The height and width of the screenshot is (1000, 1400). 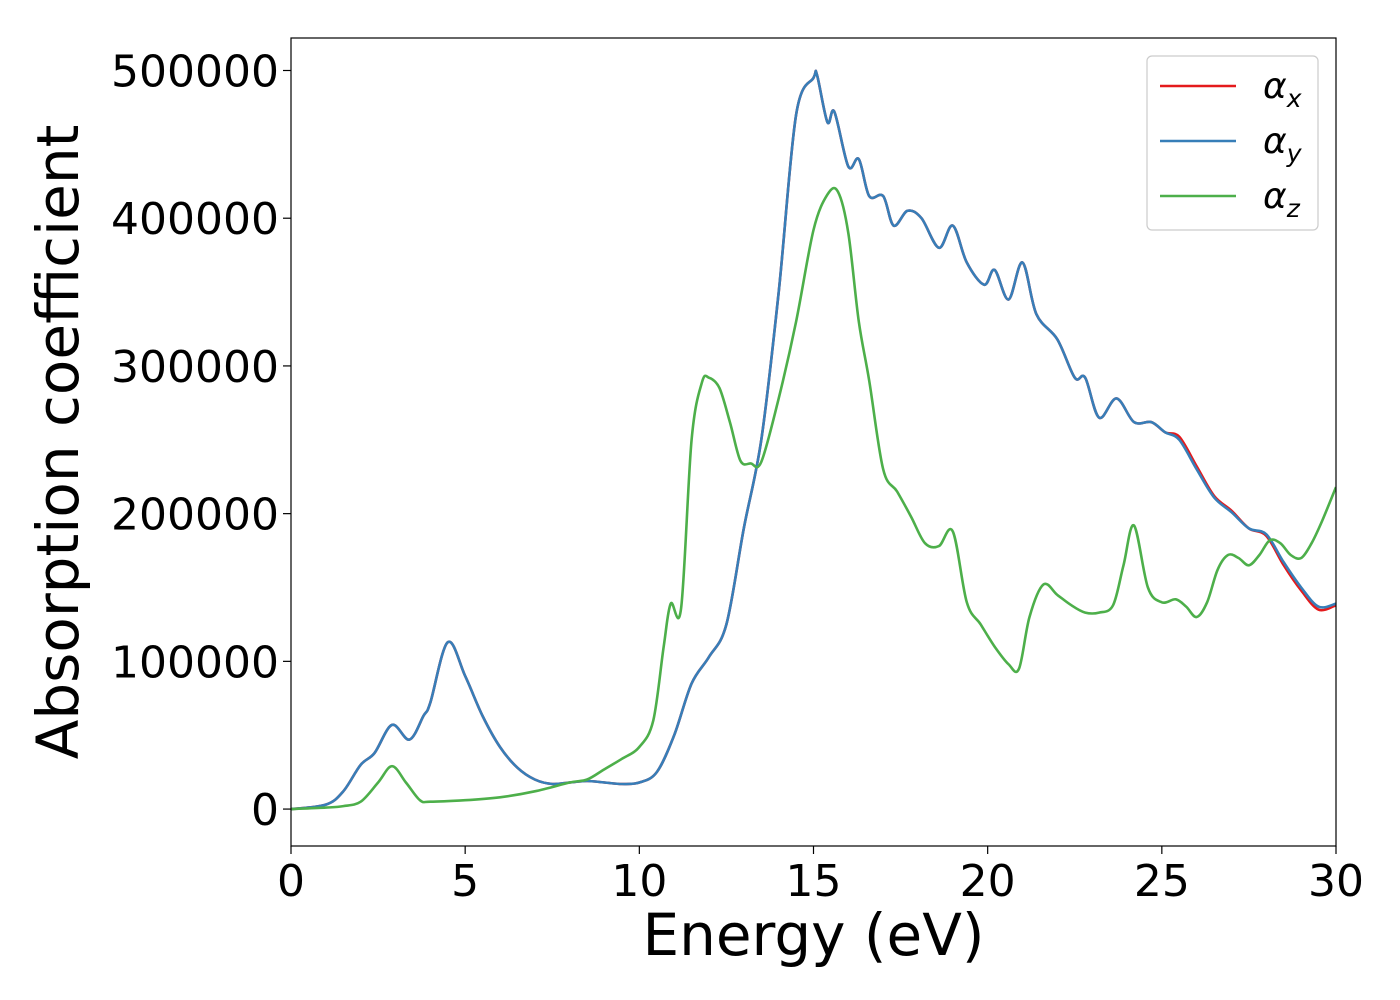 What do you see at coordinates (814, 881) in the screenshot?
I see `x-tick-label: 15` at bounding box center [814, 881].